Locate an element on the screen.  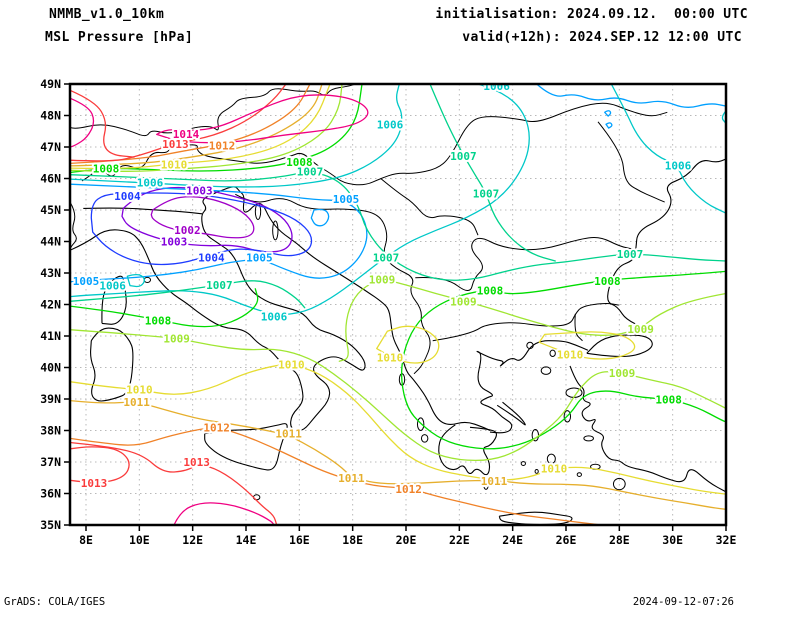
lon-tick-label-14E: 14E is located at coordinates (246, 540).